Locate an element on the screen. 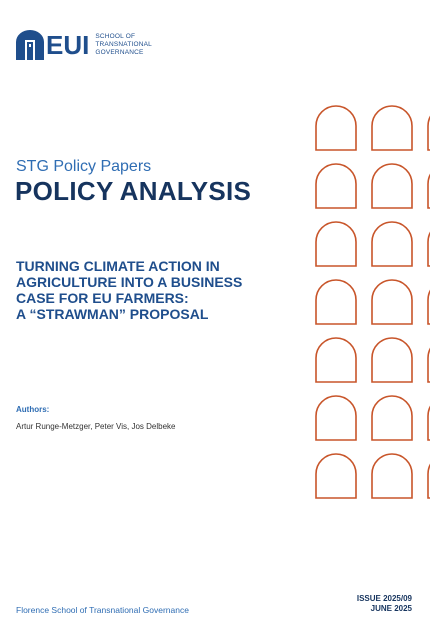  title-line: TURNING CLIMATE ACTION IN is located at coordinates (118, 266).